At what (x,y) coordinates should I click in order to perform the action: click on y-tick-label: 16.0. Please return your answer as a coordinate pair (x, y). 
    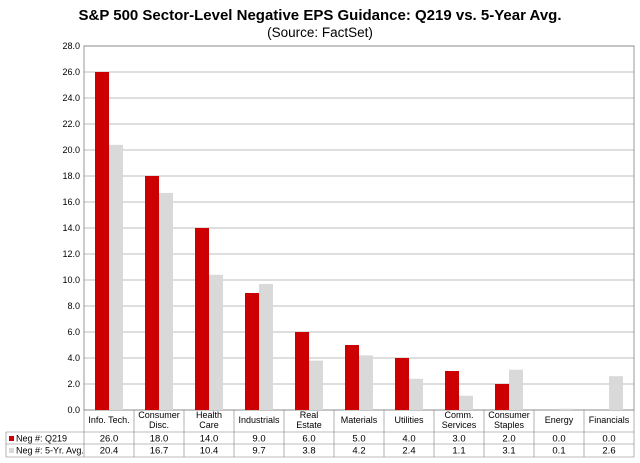
    Looking at the image, I should click on (71, 202).